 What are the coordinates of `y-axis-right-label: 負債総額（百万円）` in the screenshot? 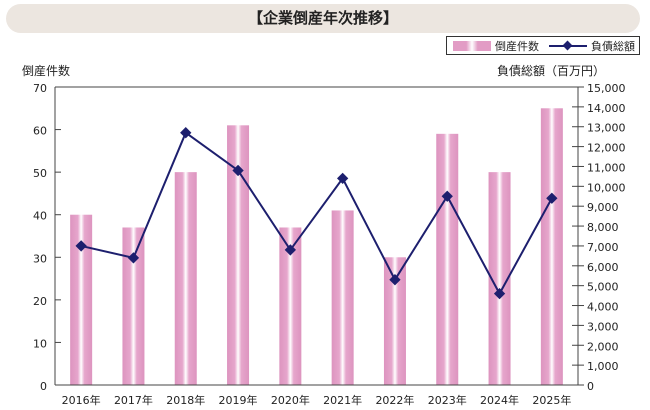 It's located at (551, 71).